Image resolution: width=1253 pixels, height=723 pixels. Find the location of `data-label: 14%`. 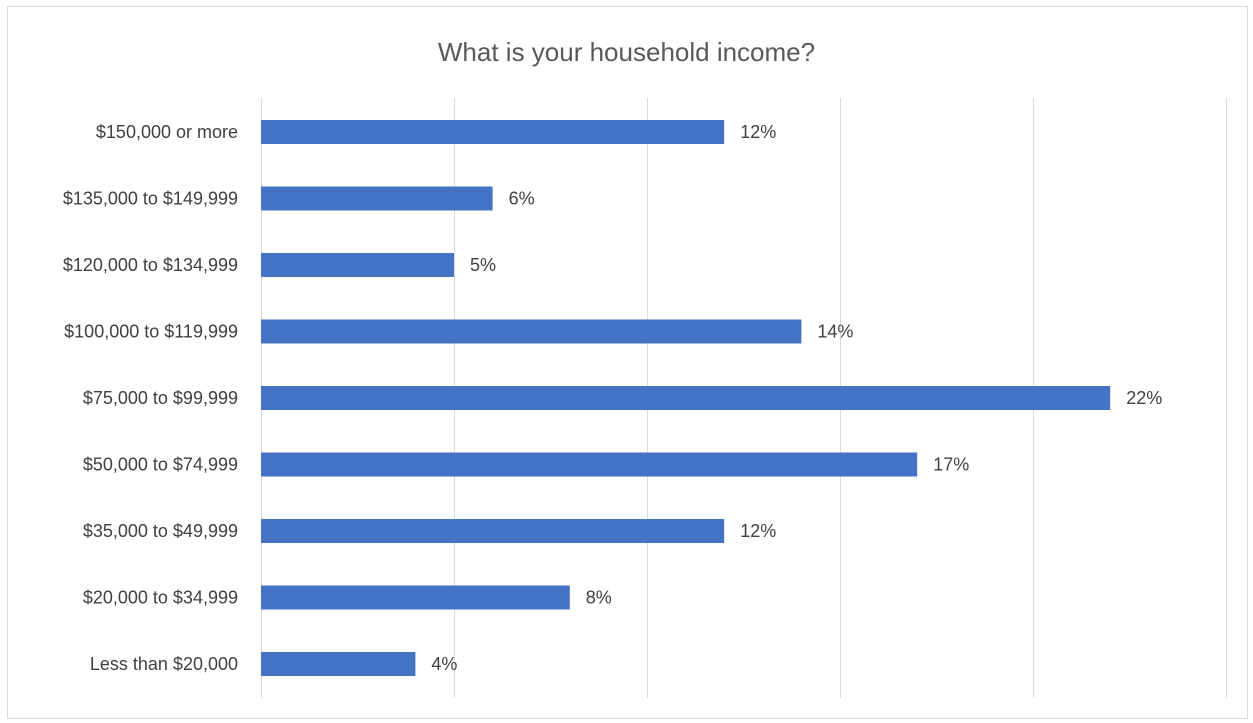

data-label: 14% is located at coordinates (835, 332).